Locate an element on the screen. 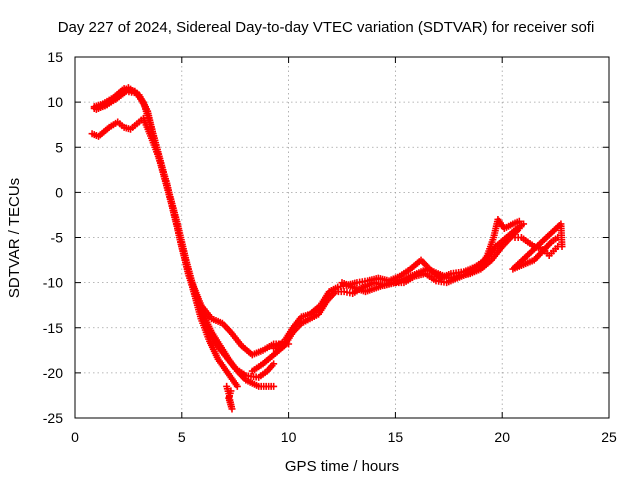 This screenshot has height=480, width=640. y-tick-label: -20 is located at coordinates (53, 373).